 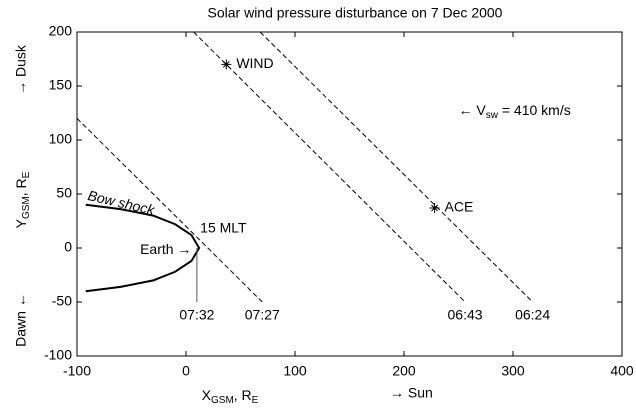 What do you see at coordinates (465, 315) in the screenshot?
I see `series-label: 06:43` at bounding box center [465, 315].